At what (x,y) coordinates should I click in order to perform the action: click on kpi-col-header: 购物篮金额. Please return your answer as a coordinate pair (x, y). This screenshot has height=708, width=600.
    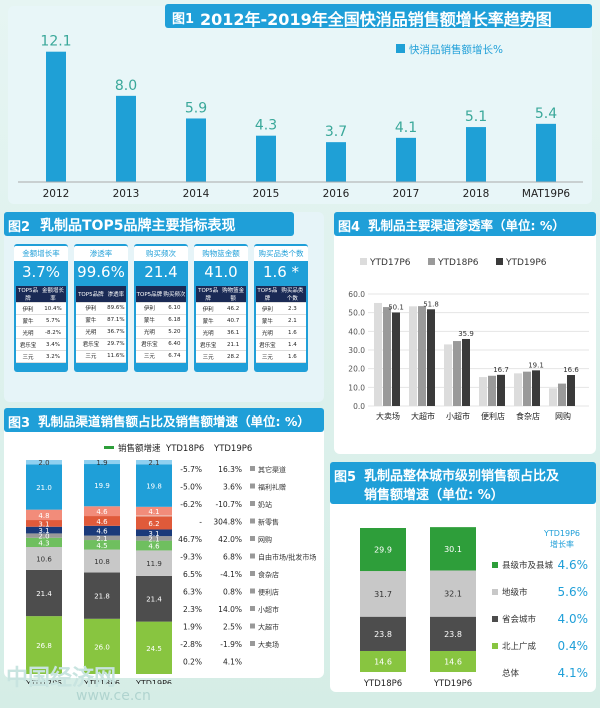
    Looking at the image, I should click on (233, 294).